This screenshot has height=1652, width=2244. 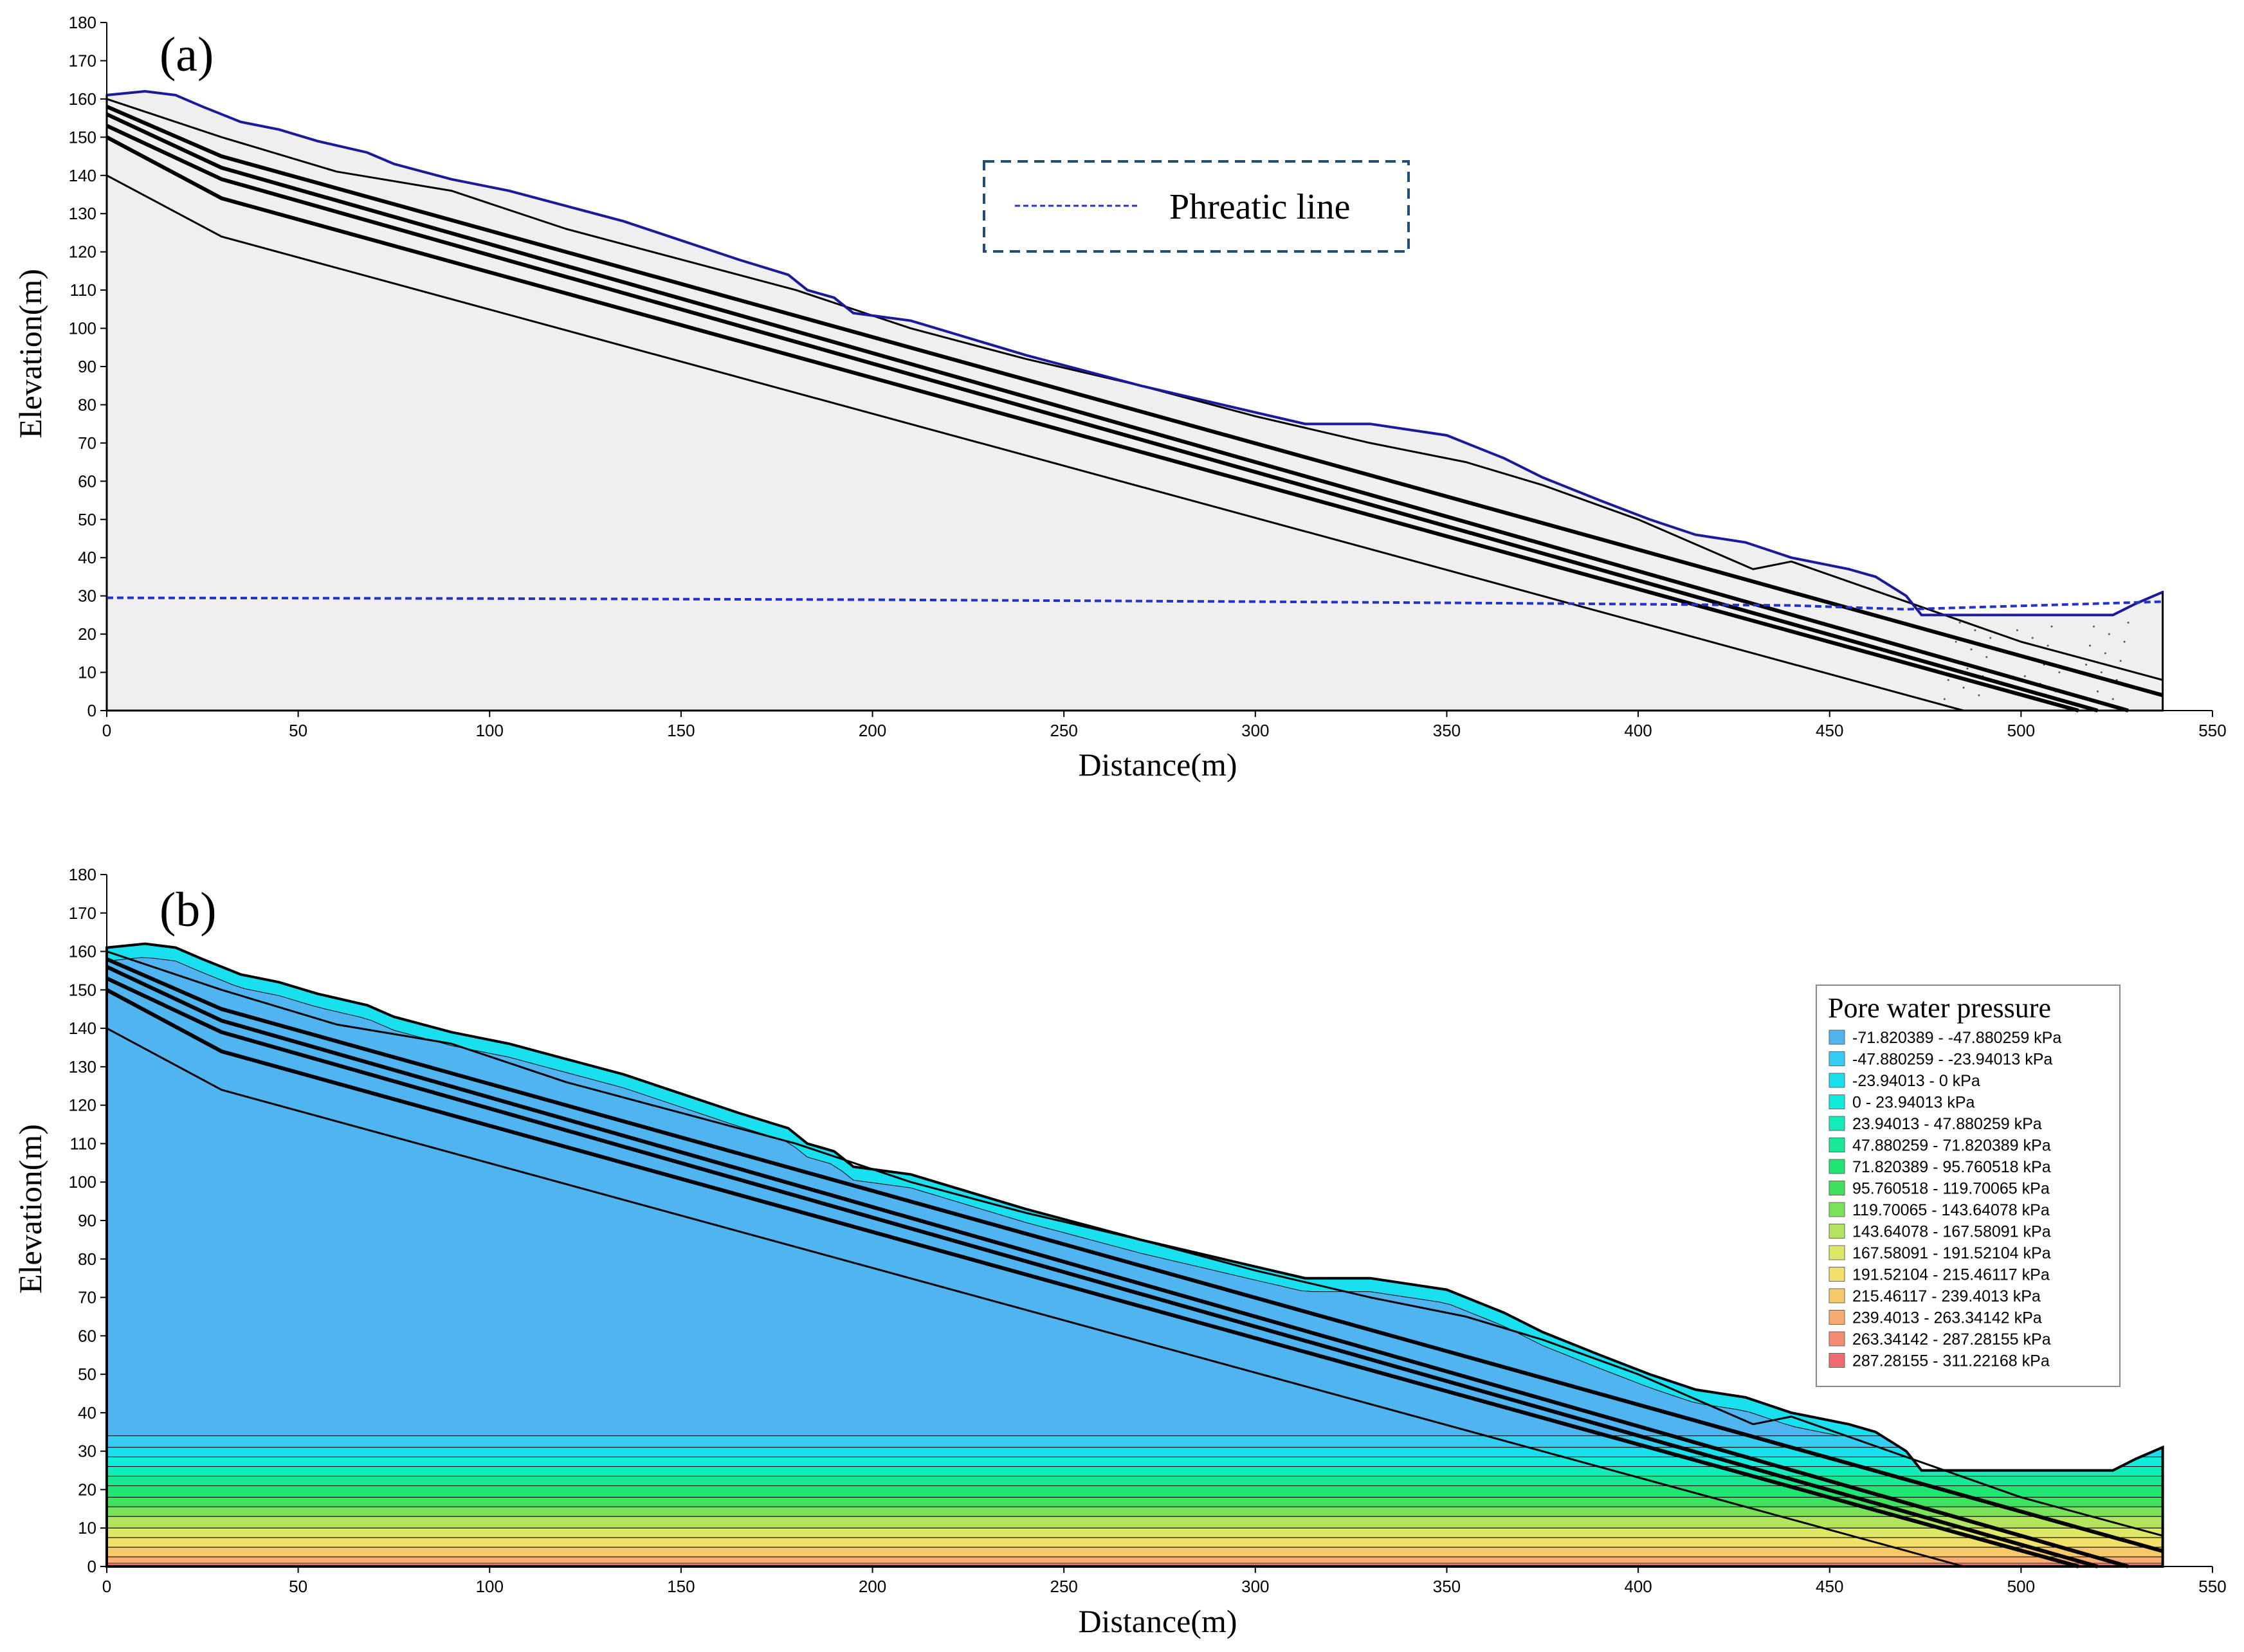 What do you see at coordinates (1951, 1361) in the screenshot?
I see `legend-item-label: 287.28155 - 311.22168 kPa` at bounding box center [1951, 1361].